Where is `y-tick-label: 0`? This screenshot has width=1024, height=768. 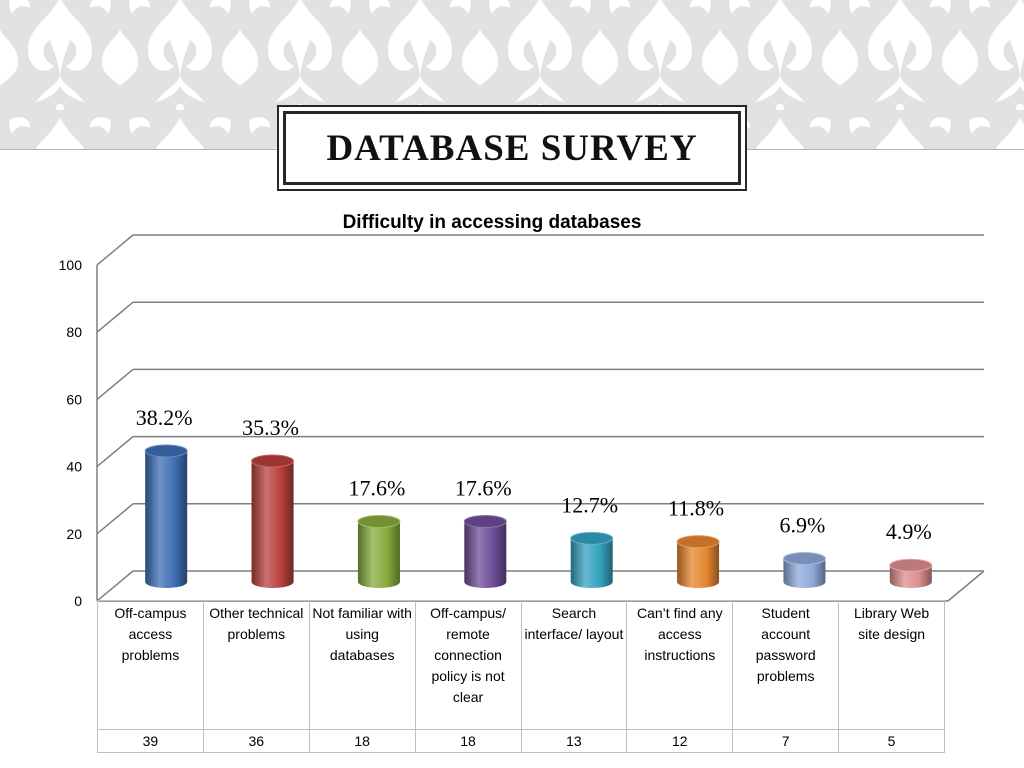 y-tick-label: 0 is located at coordinates (78, 601).